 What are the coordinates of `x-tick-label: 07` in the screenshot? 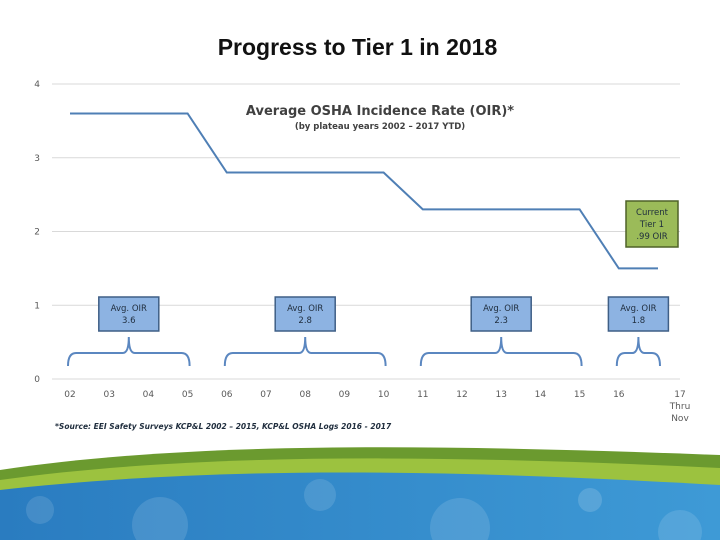 It's located at (265, 395).